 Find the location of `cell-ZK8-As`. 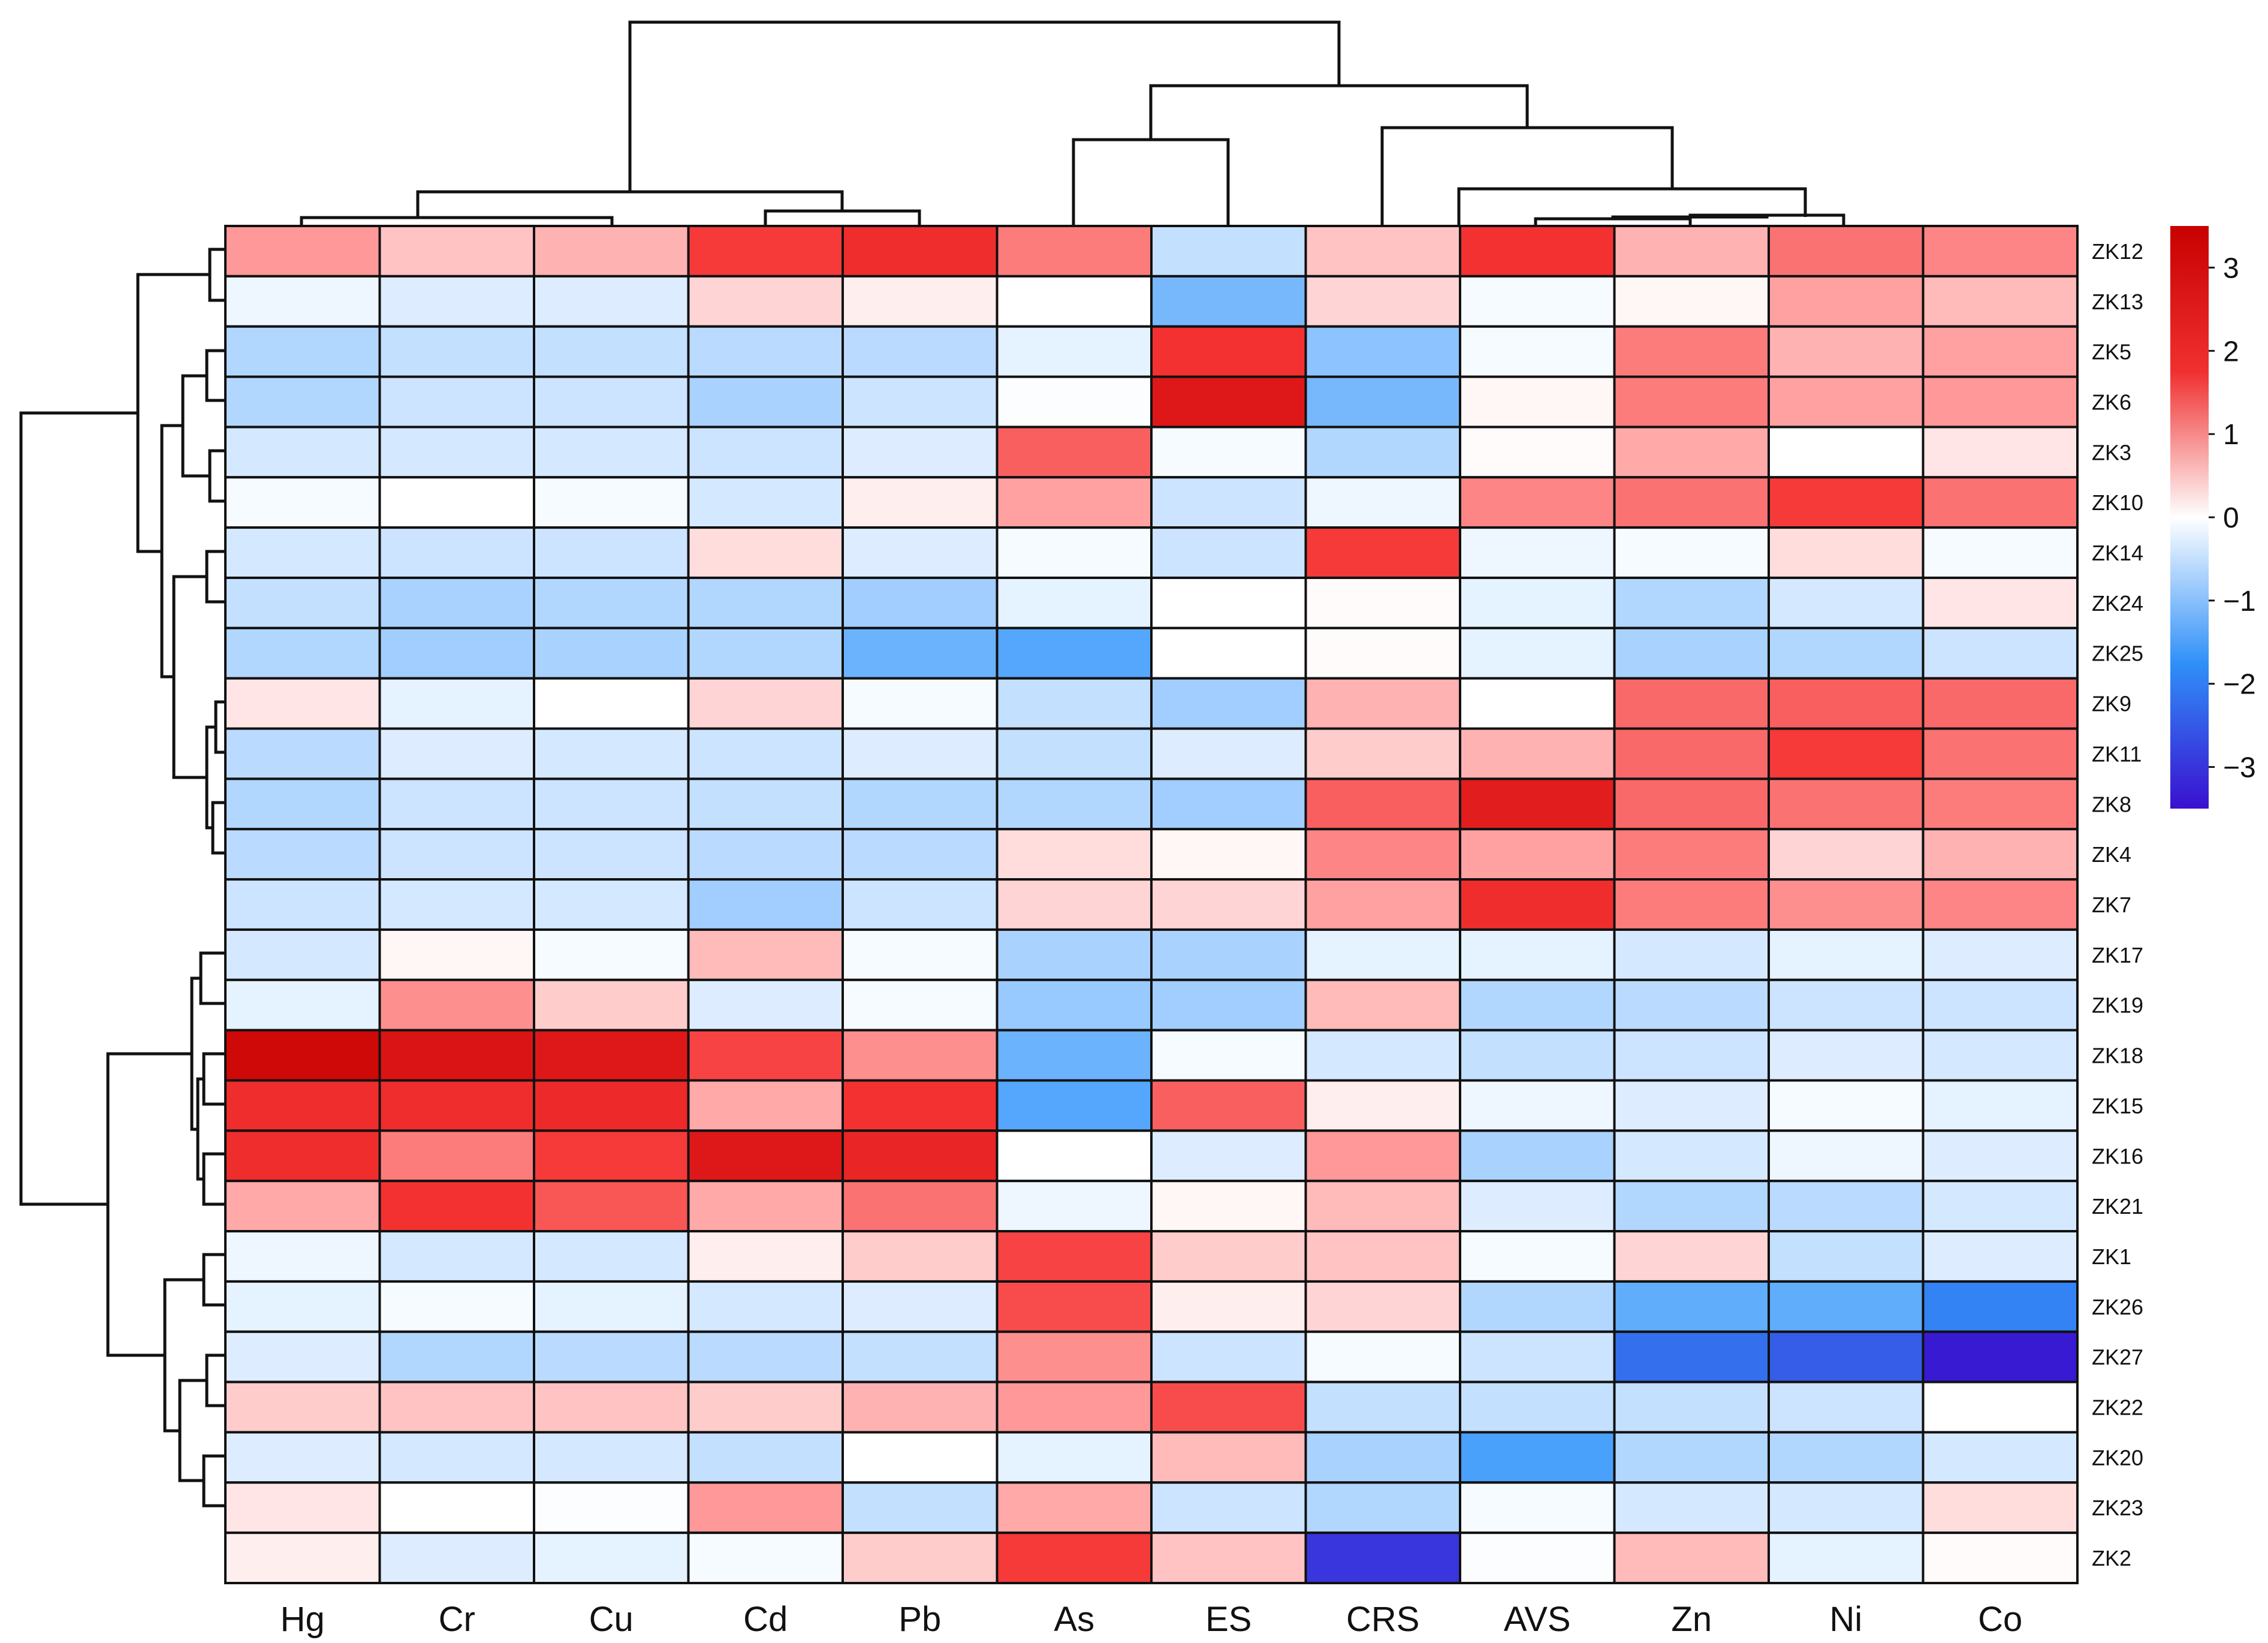

cell-ZK8-As is located at coordinates (1074, 804).